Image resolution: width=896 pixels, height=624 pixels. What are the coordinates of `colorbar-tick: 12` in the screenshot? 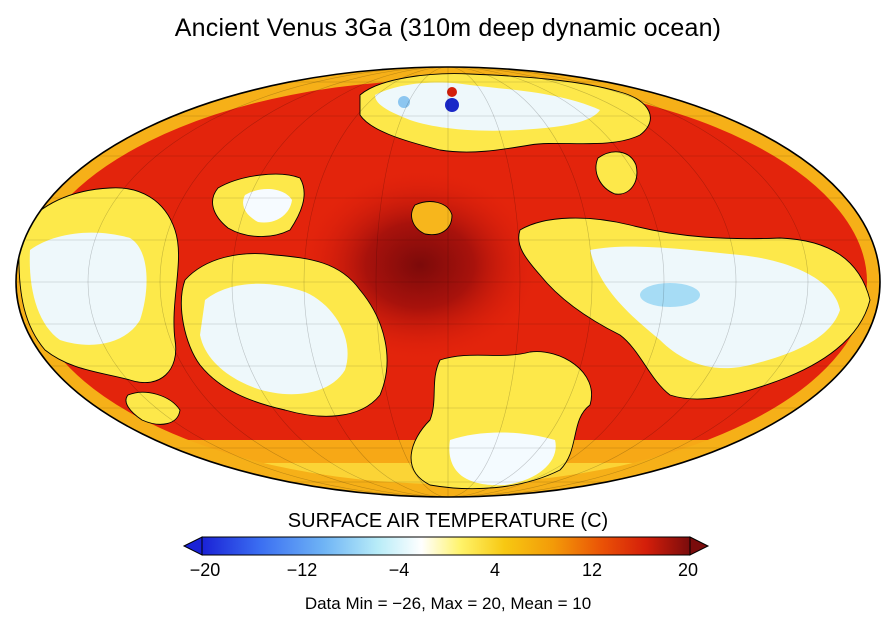 It's located at (592, 570).